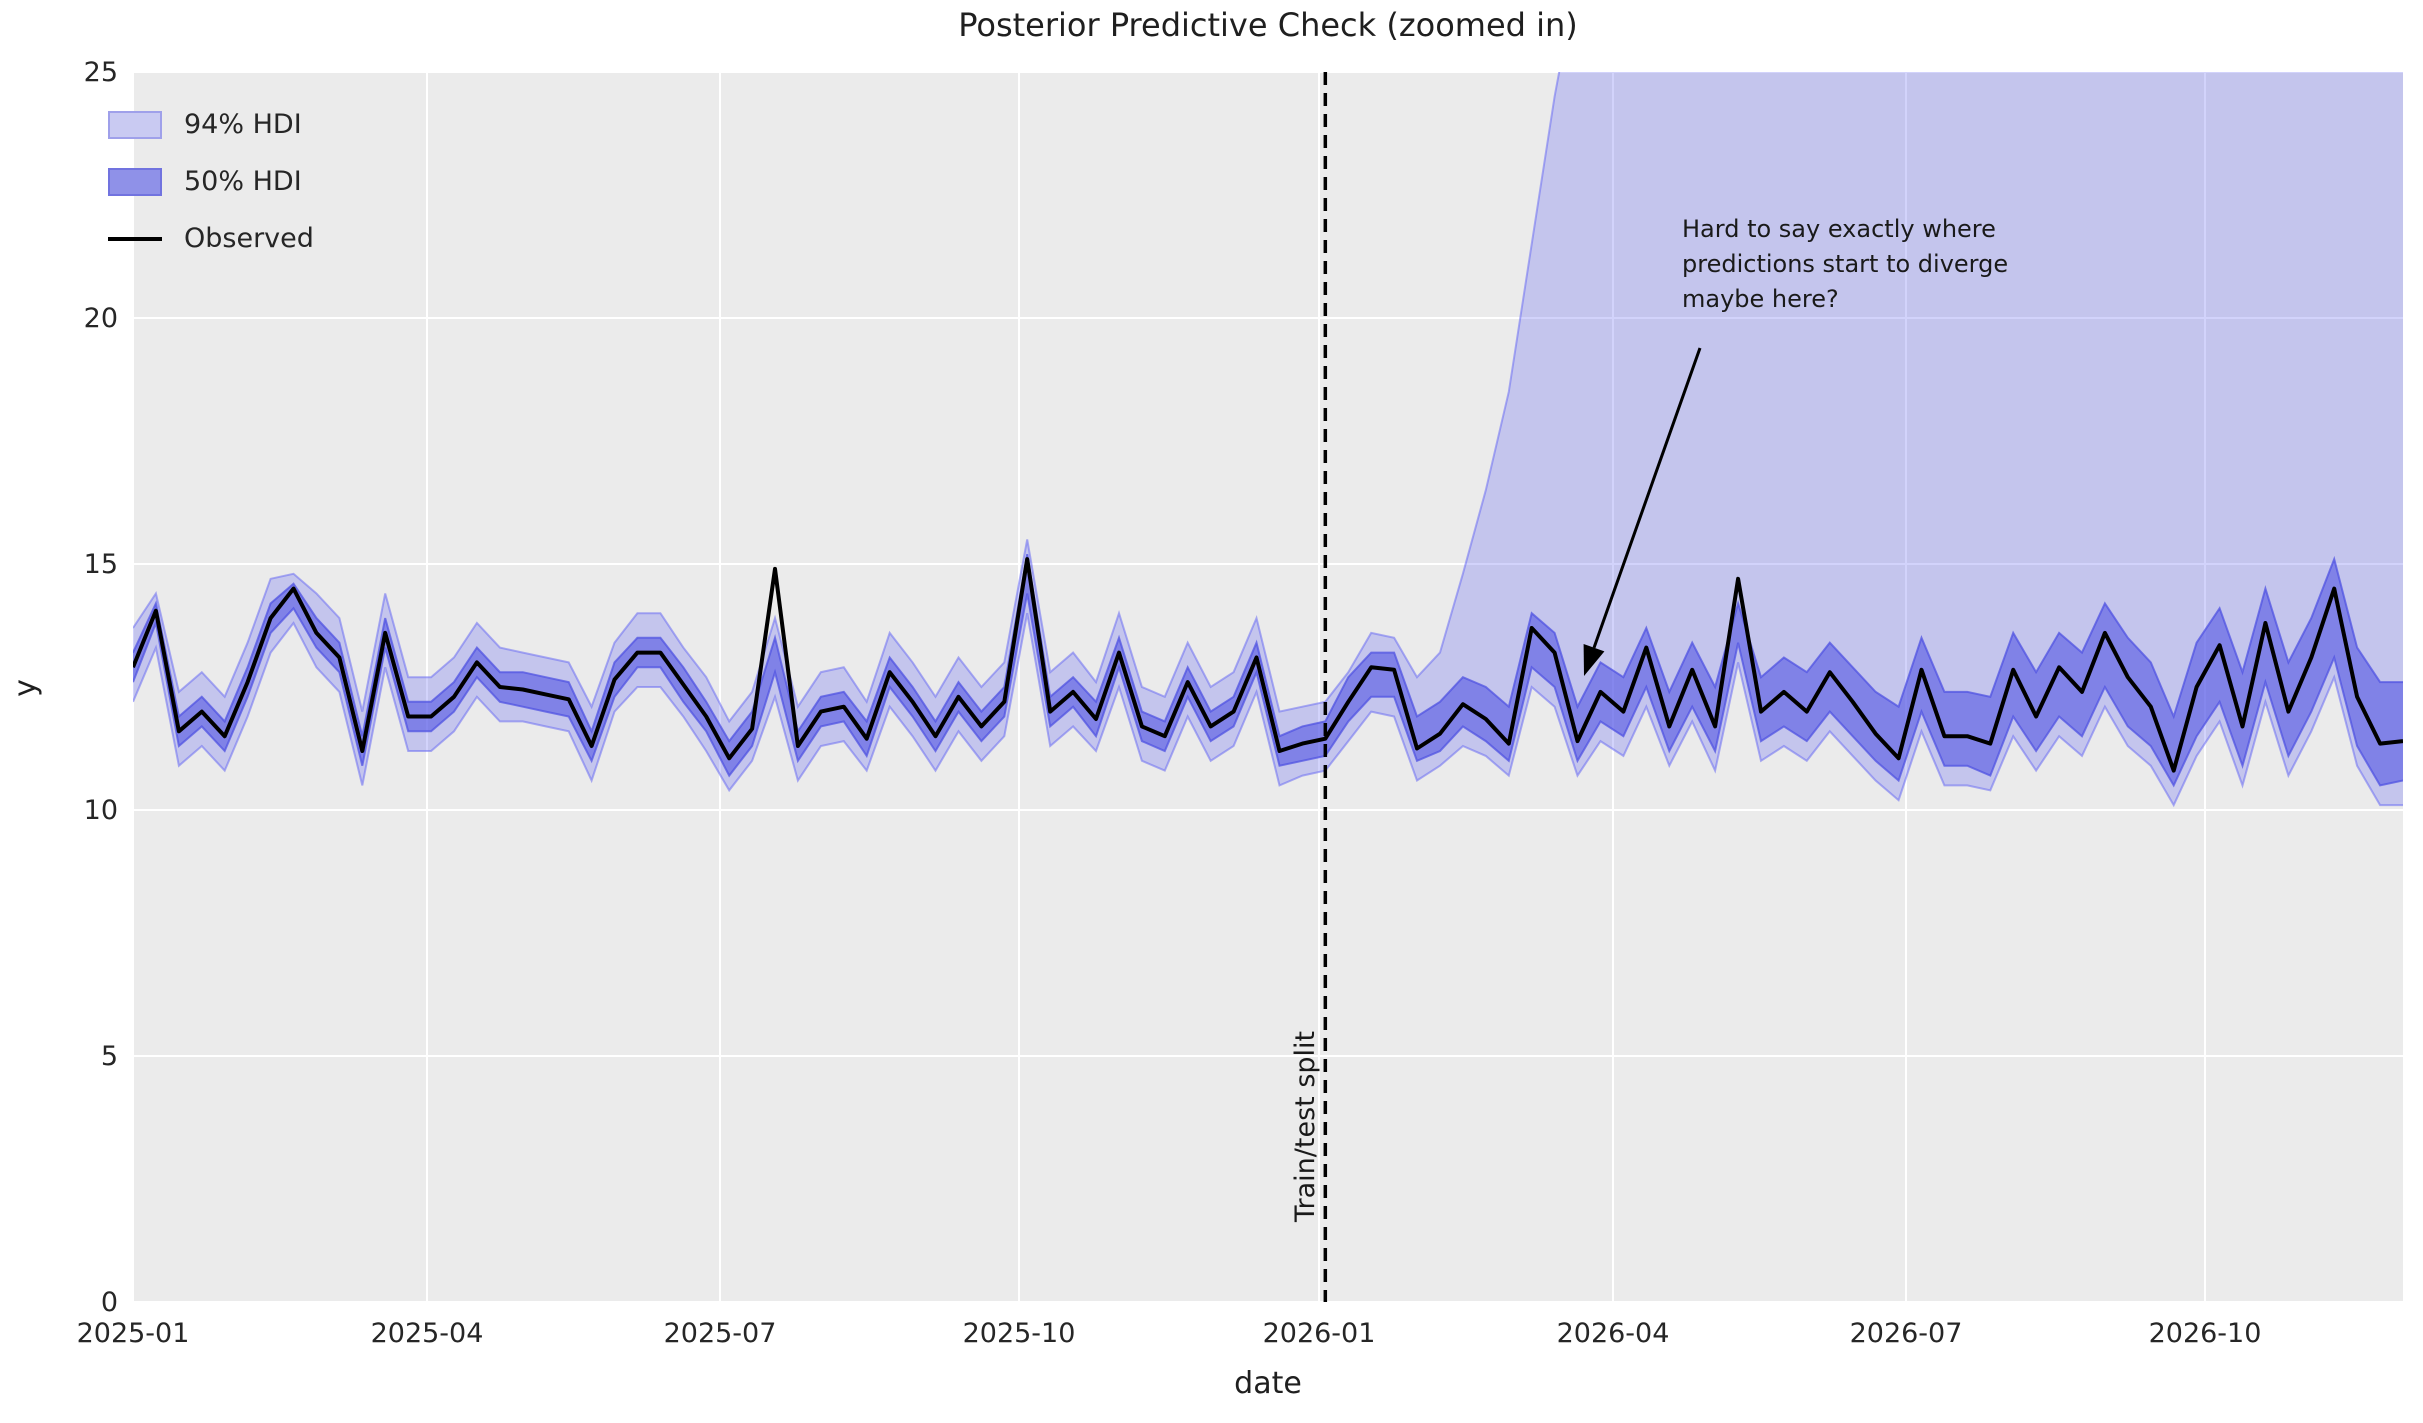 This screenshot has height=1423, width=2423. I want to click on annotation-arrow, so click(1647, 498).